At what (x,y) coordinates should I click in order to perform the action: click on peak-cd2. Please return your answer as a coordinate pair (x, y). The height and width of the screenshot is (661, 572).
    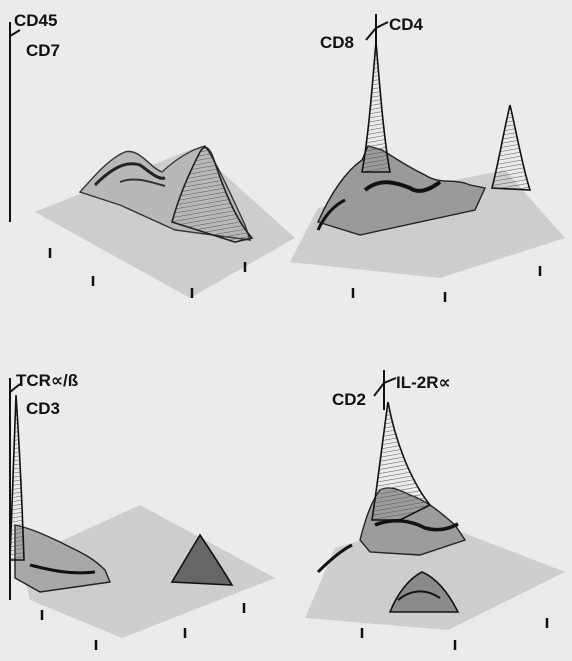
    Looking at the image, I should click on (401, 461).